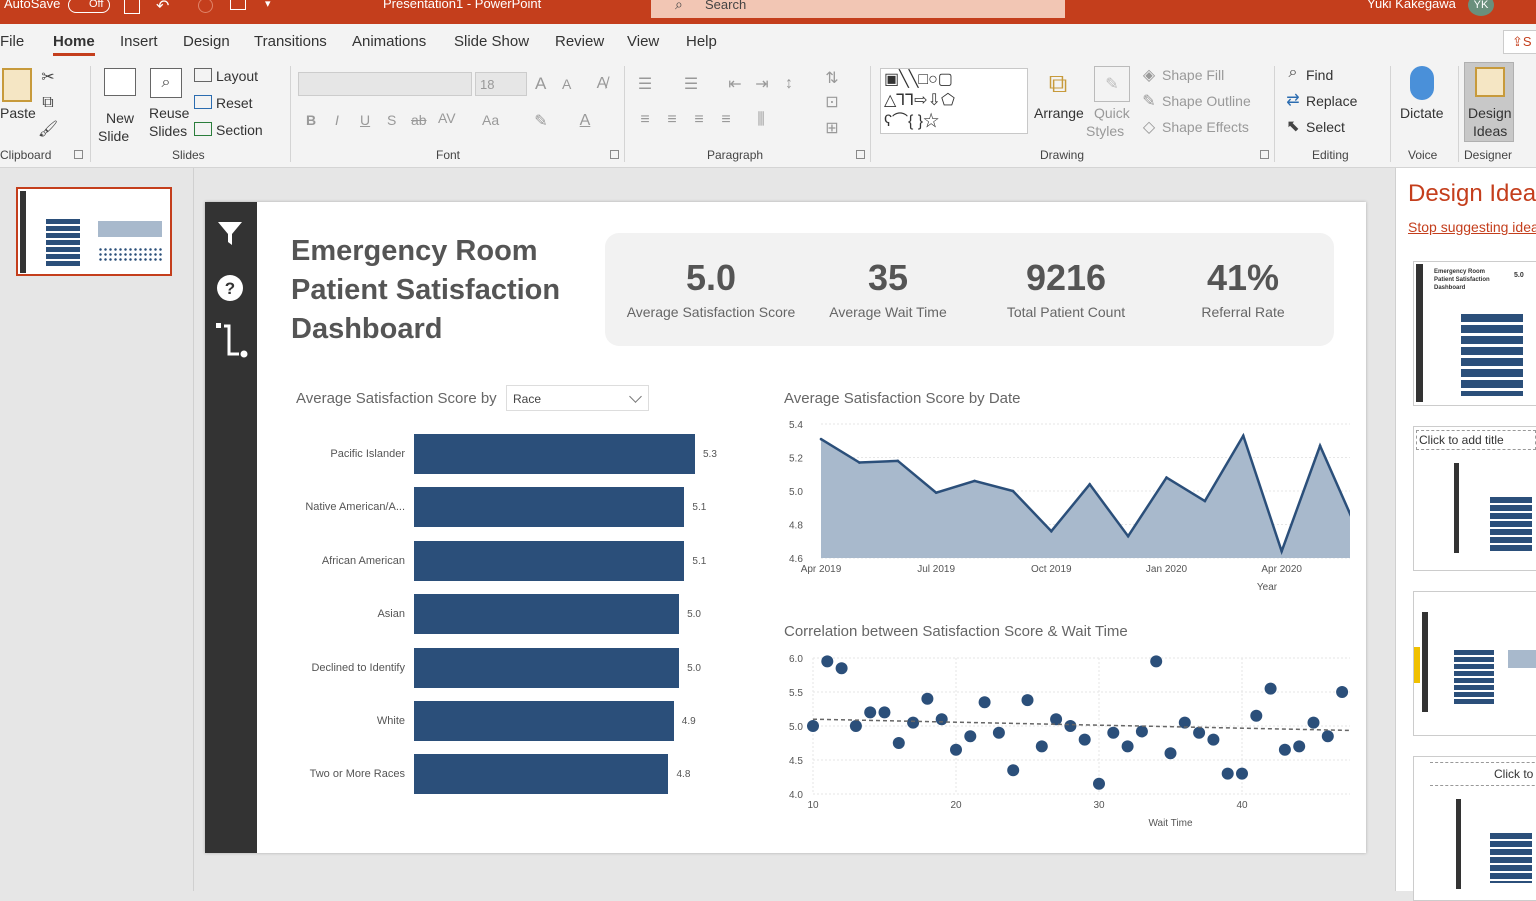 Image resolution: width=1536 pixels, height=901 pixels. I want to click on oval-shape-icon: ○, so click(933, 79).